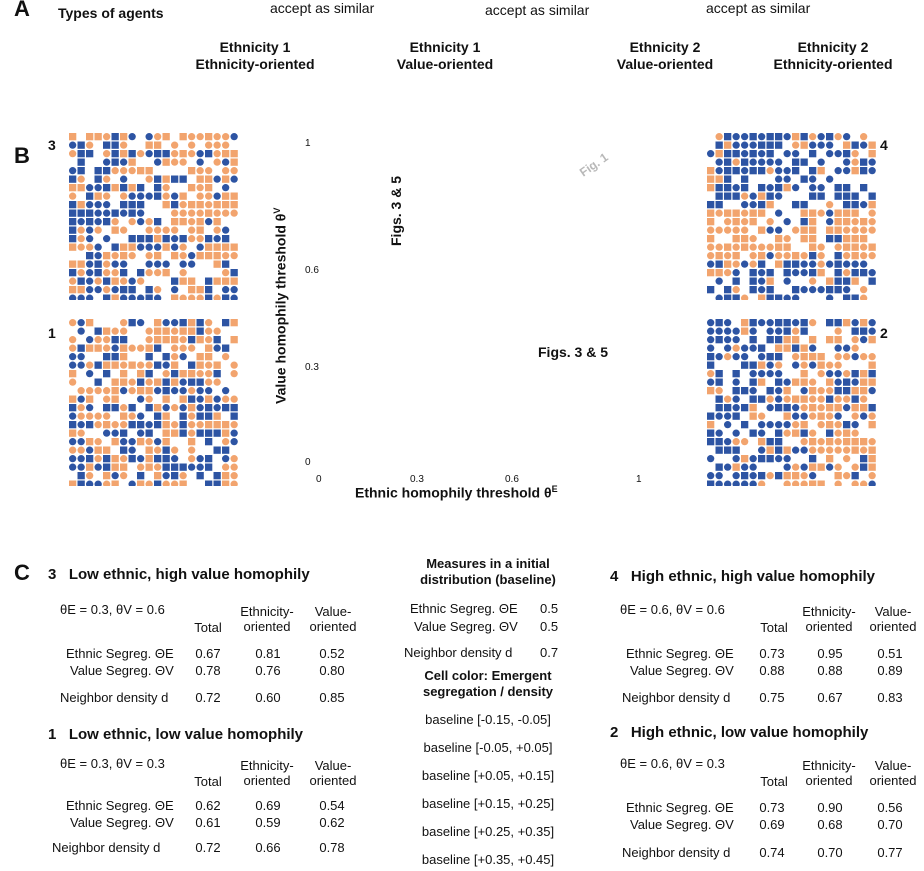 The width and height of the screenshot is (924, 871). Describe the element at coordinates (255, 55) in the screenshot. I see `agent-type-1: Ethnicity 1 Ethnicity-oriented` at that location.